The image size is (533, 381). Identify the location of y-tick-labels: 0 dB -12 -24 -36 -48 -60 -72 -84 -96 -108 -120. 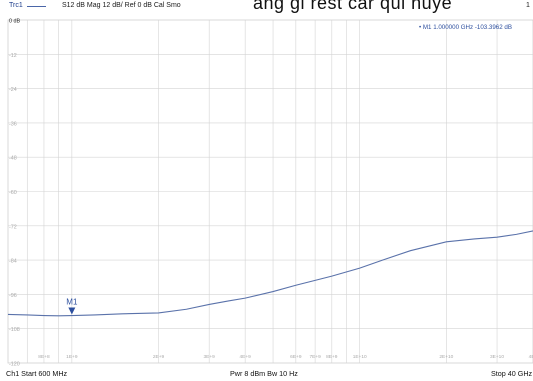
(14, 193).